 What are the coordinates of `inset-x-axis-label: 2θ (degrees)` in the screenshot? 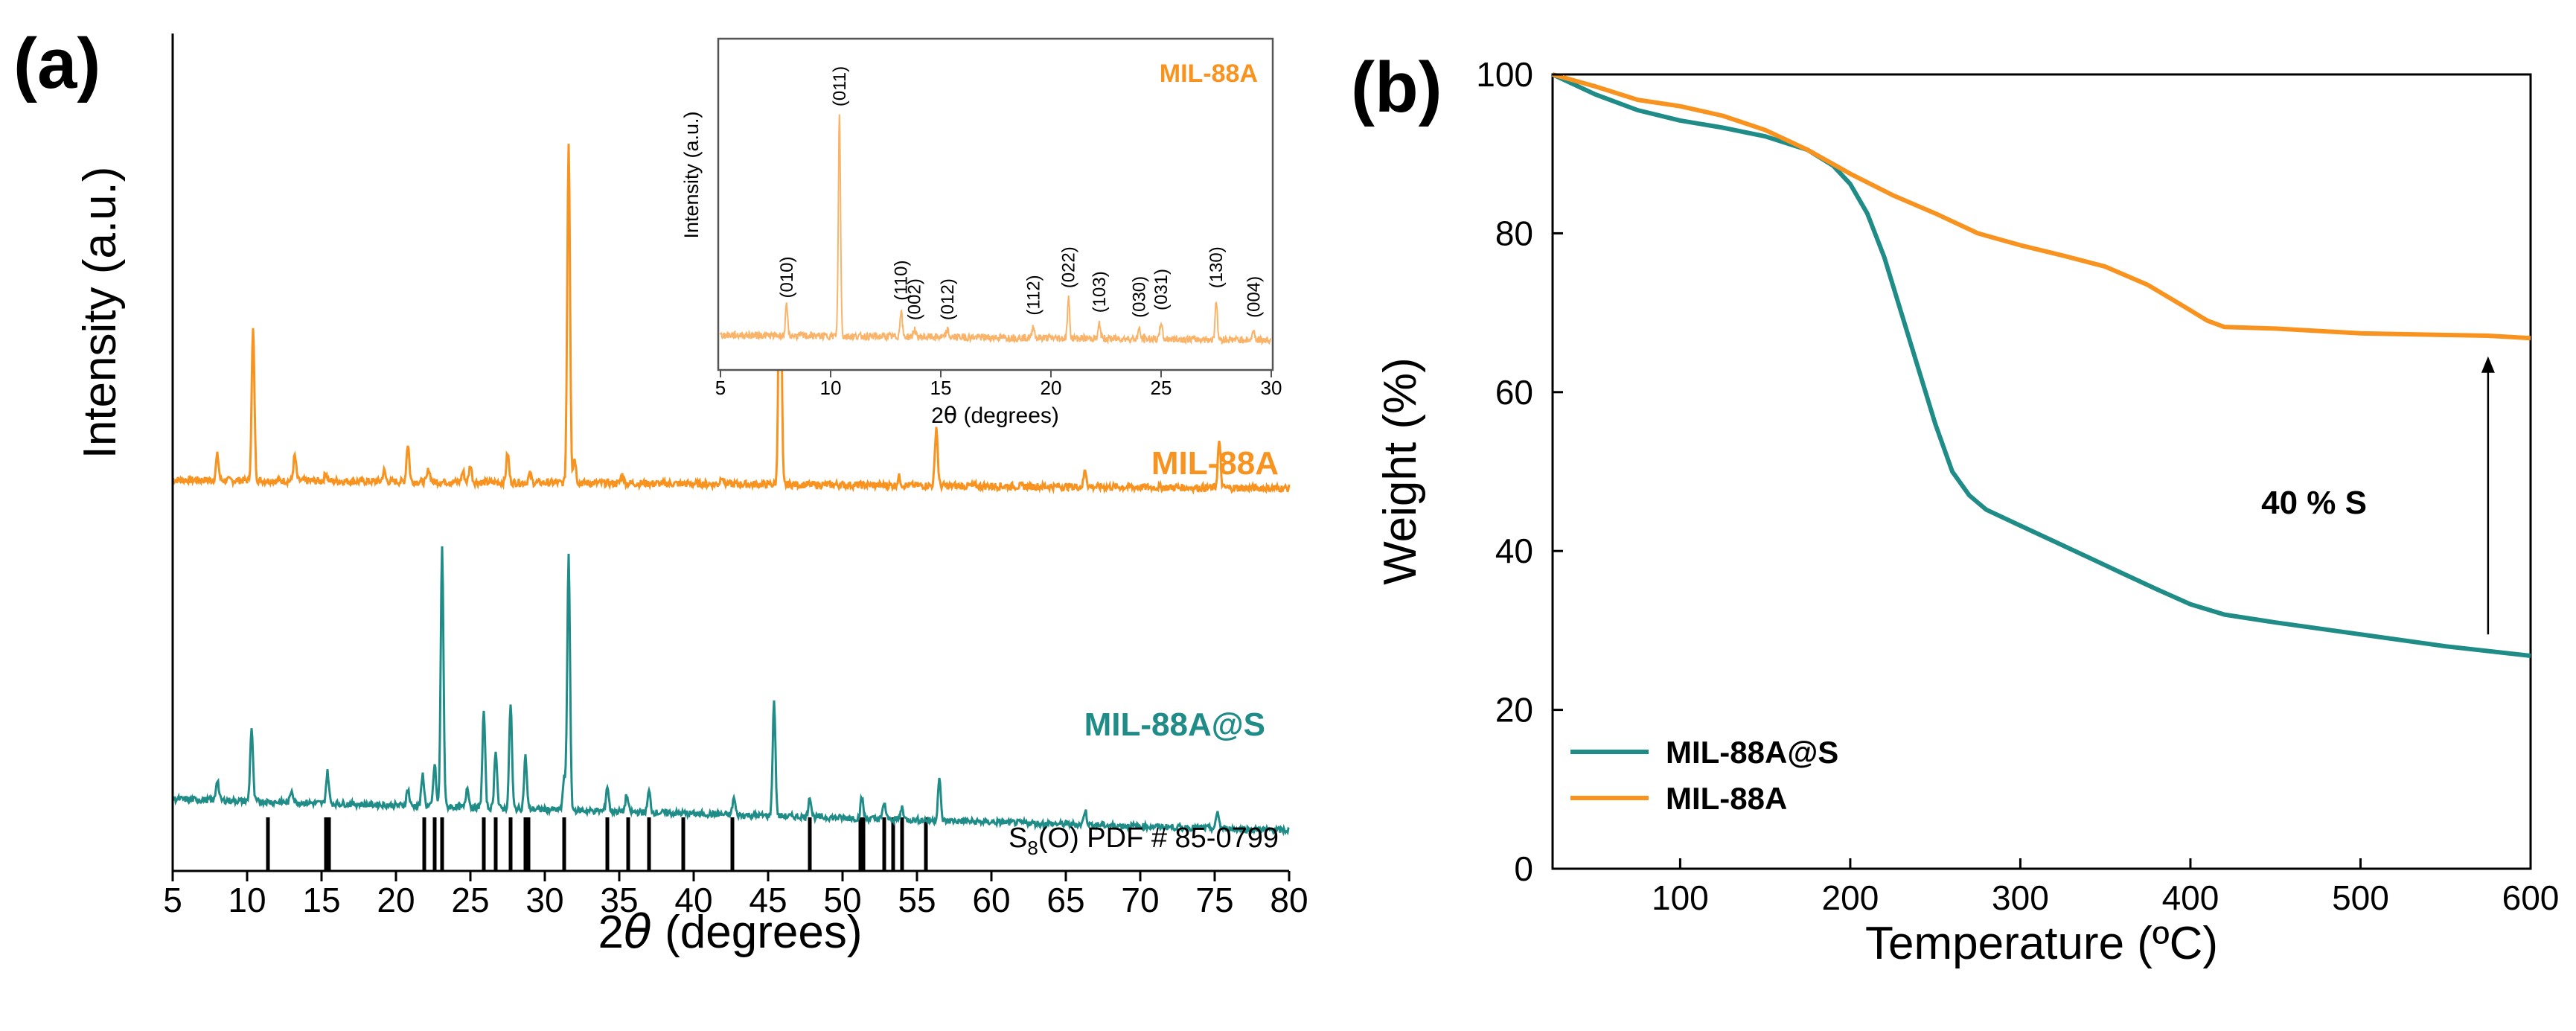 It's located at (995, 416).